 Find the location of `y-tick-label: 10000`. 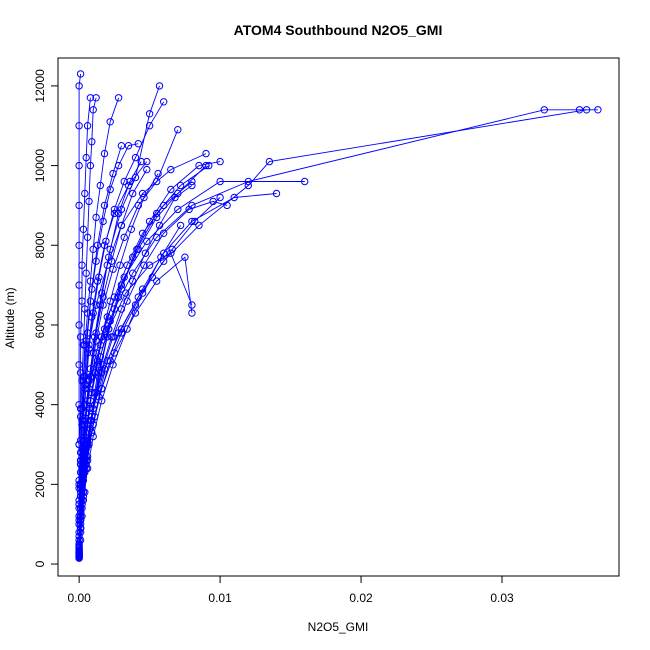

y-tick-label: 10000 is located at coordinates (40, 166).